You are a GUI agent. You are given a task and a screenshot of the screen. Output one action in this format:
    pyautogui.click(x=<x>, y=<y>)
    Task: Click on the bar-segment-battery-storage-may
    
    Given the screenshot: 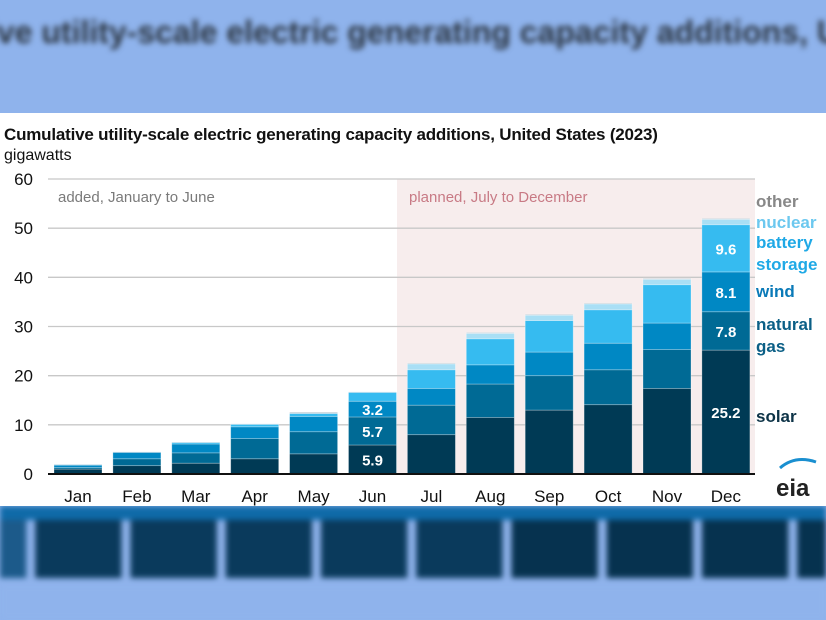 What is the action you would take?
    pyautogui.click(x=314, y=415)
    